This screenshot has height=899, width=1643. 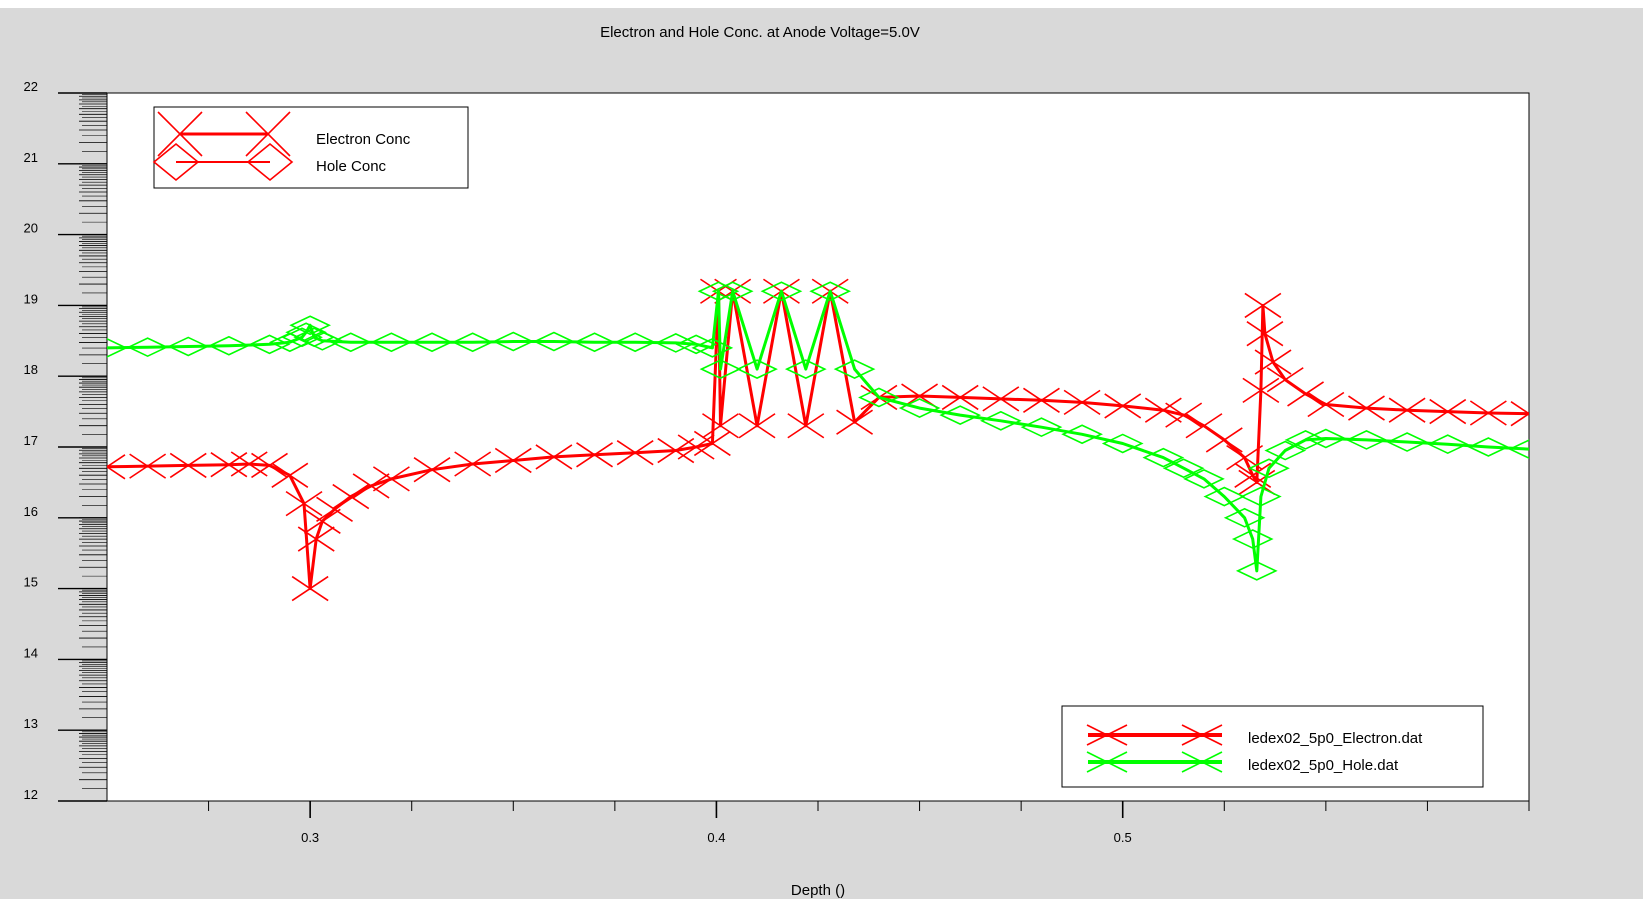 What do you see at coordinates (31, 440) in the screenshot?
I see `y-tick-label: 17` at bounding box center [31, 440].